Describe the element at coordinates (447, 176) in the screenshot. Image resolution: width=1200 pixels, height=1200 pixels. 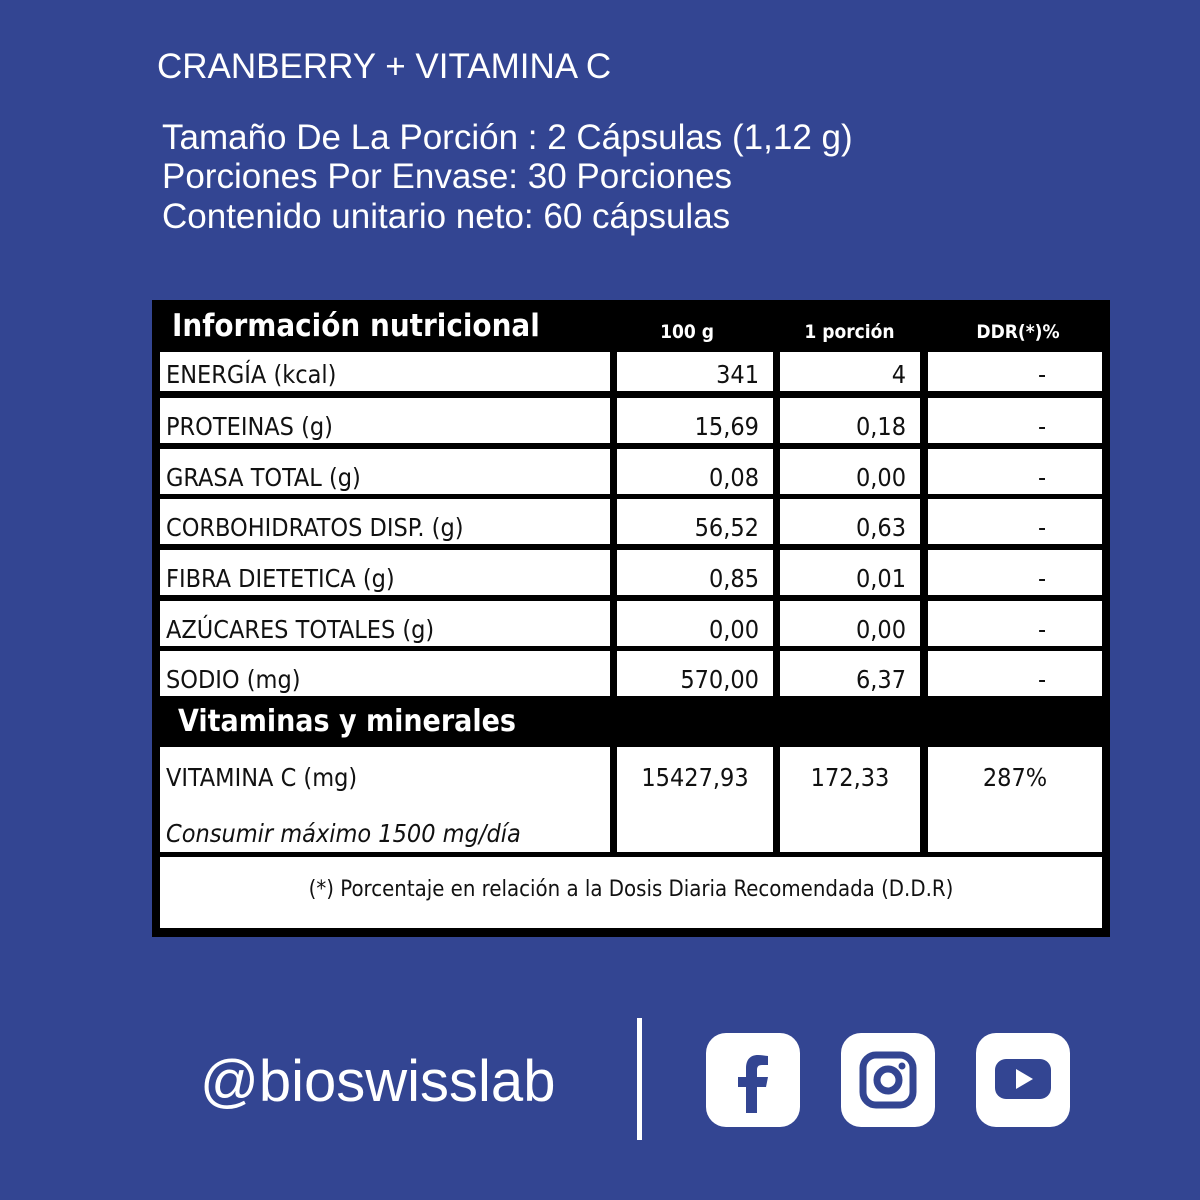
I see `serving-line: Porciones Por Envase: 30 Porciones` at that location.